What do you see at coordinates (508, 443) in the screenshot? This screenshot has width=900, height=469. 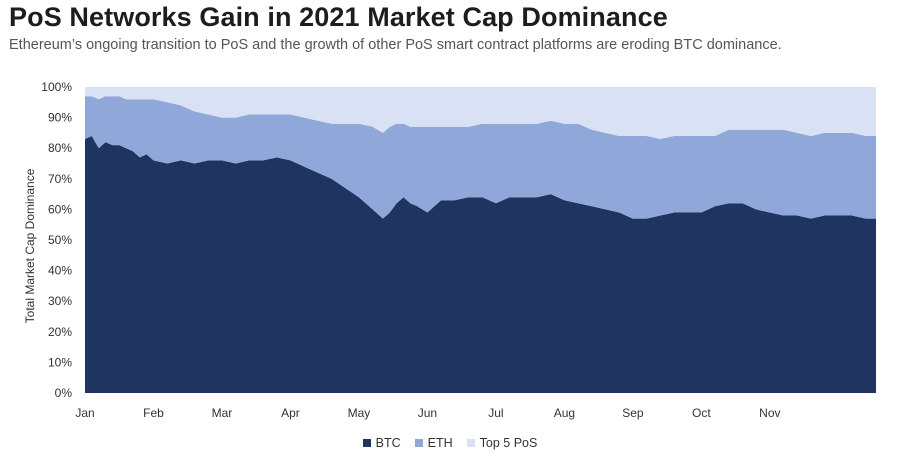 I see `legend-label-top5: Top 5 PoS` at bounding box center [508, 443].